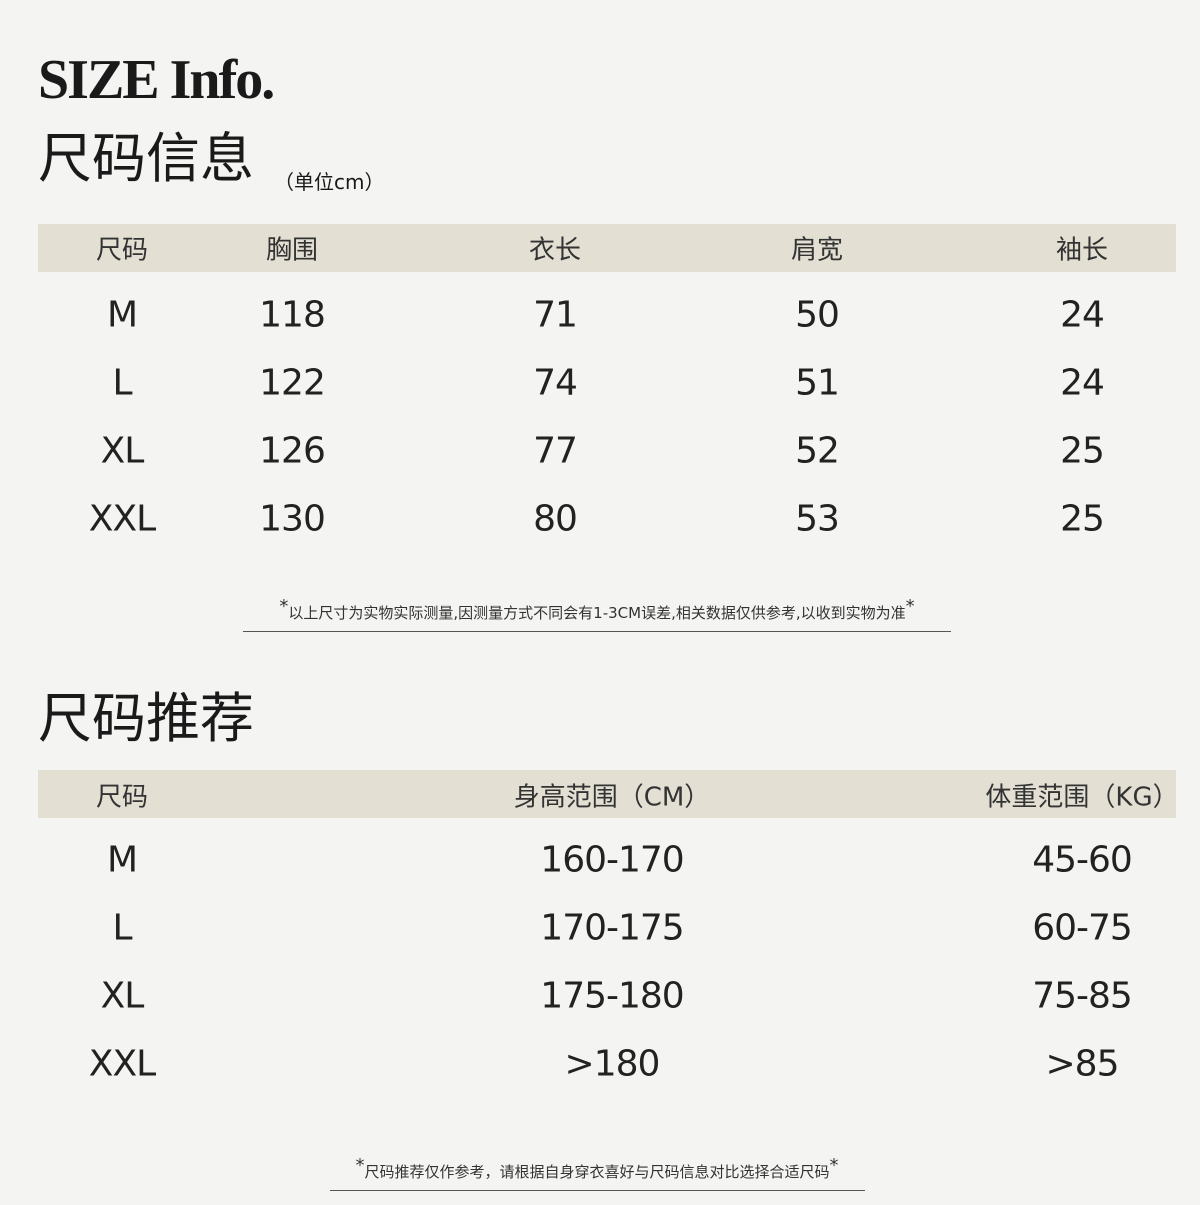 This screenshot has height=1205, width=1200. Describe the element at coordinates (817, 250) in the screenshot. I see `column-header: 肩宽` at that location.